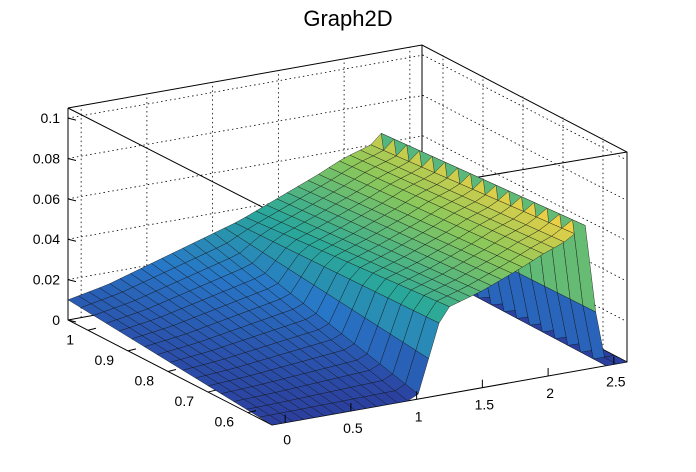 The width and height of the screenshot is (696, 472). I want to click on z-tick-label: 0.06, so click(46, 199).